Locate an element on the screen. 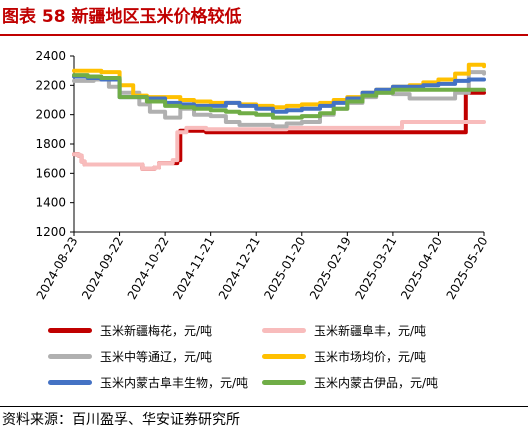  legend-item-5: 玉米内蒙古阜丰生物，元/吨 is located at coordinates (148, 382).